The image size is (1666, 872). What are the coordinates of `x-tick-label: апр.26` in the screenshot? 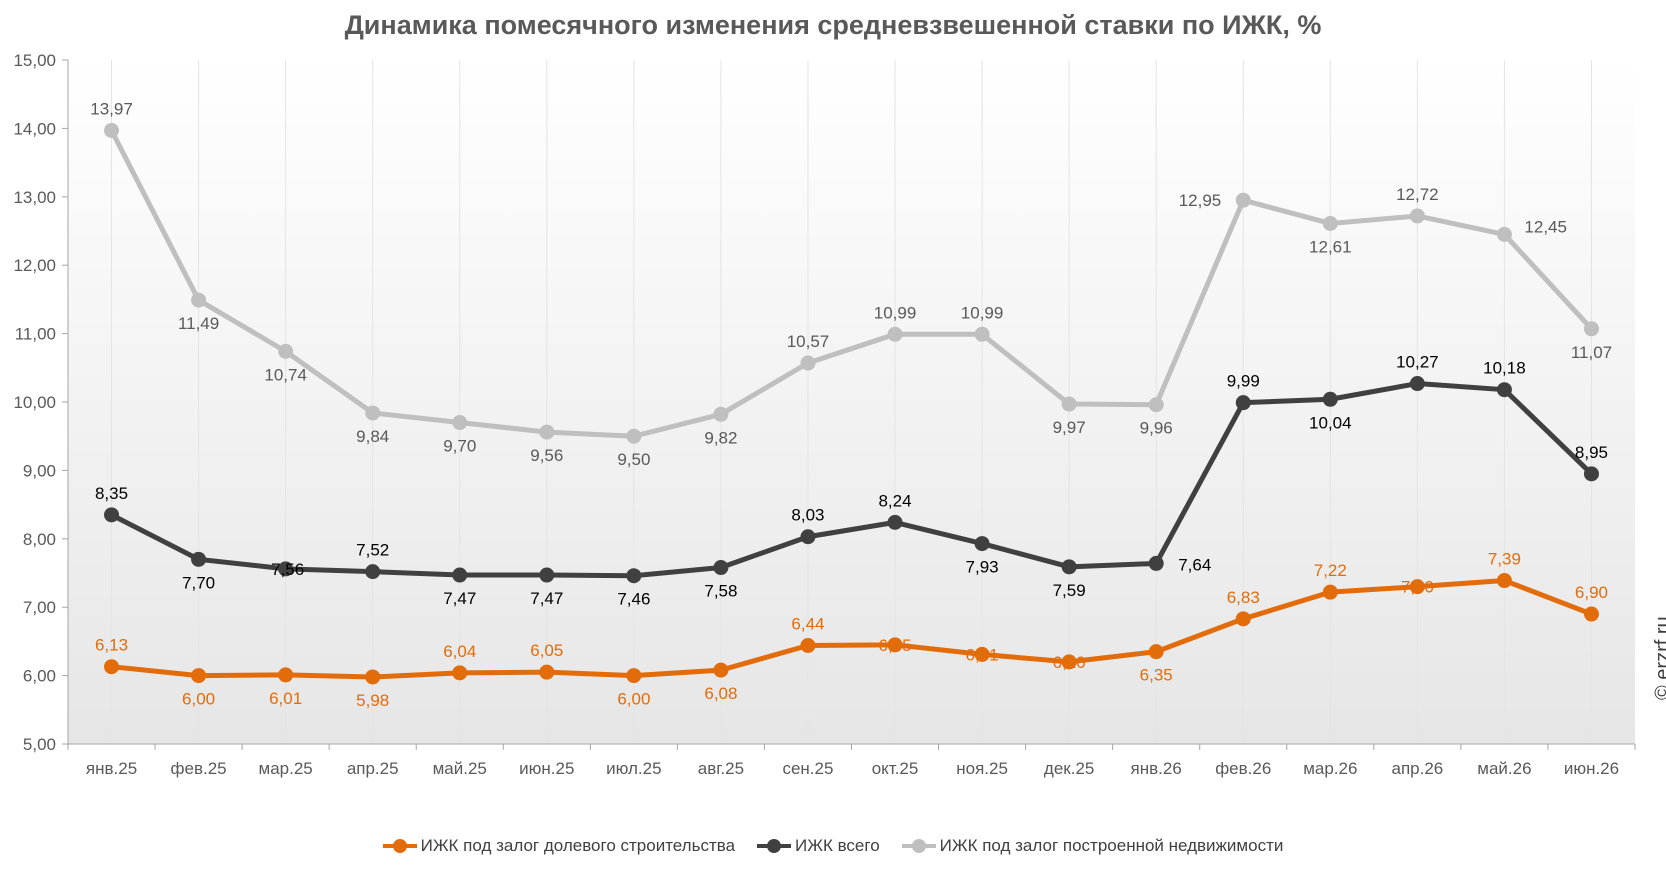 It's located at (1417, 768).